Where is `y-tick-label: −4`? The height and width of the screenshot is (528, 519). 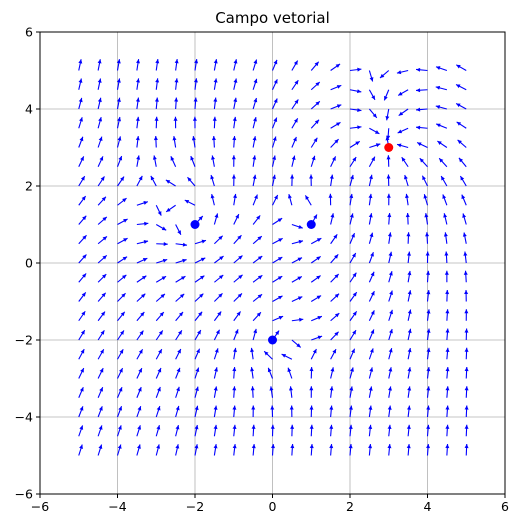
y-tick-label: −4 is located at coordinates (24, 417).